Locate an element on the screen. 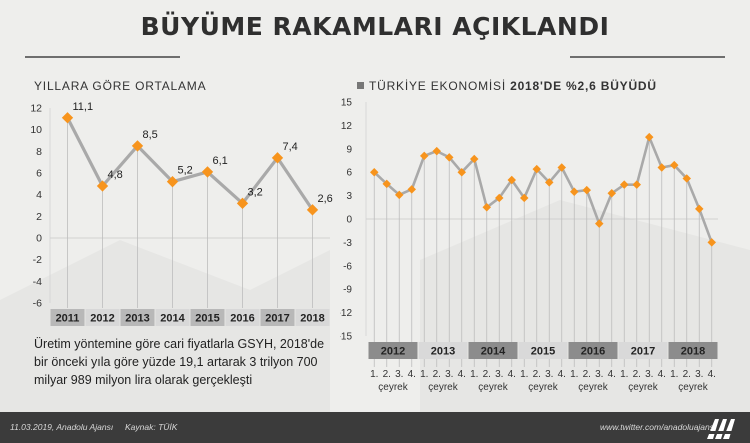  footer-source: Kaynak: TÜİK is located at coordinates (151, 427).